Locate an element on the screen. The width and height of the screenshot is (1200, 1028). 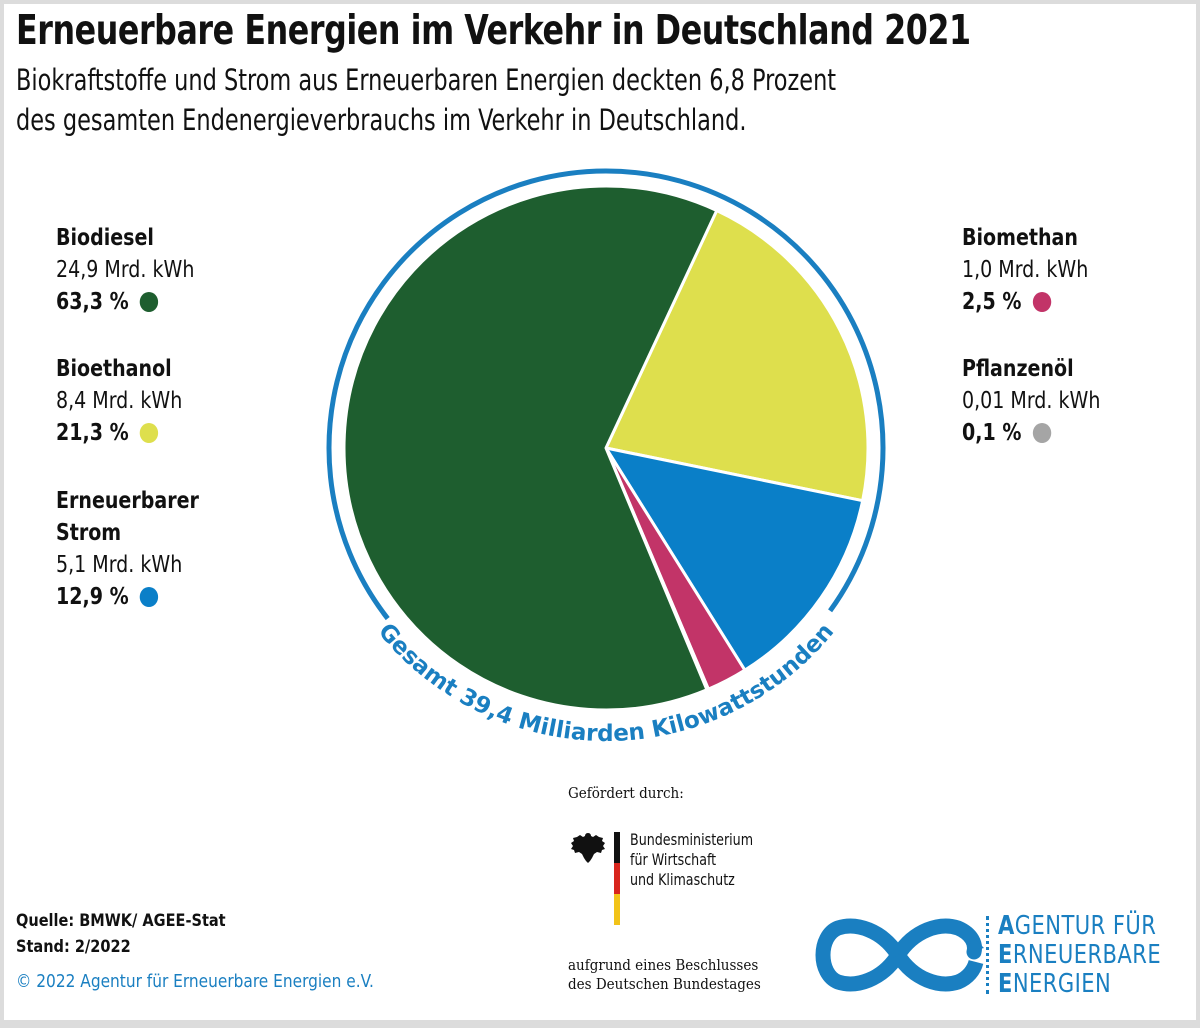
legend-percent: 0,1 % is located at coordinates (992, 433).